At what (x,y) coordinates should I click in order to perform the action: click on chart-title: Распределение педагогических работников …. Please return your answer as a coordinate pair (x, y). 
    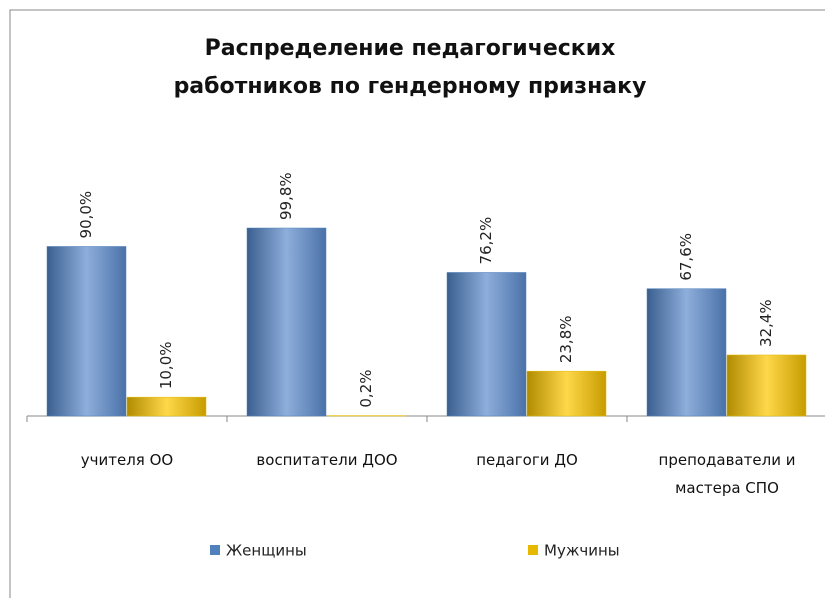
    Looking at the image, I should click on (410, 67).